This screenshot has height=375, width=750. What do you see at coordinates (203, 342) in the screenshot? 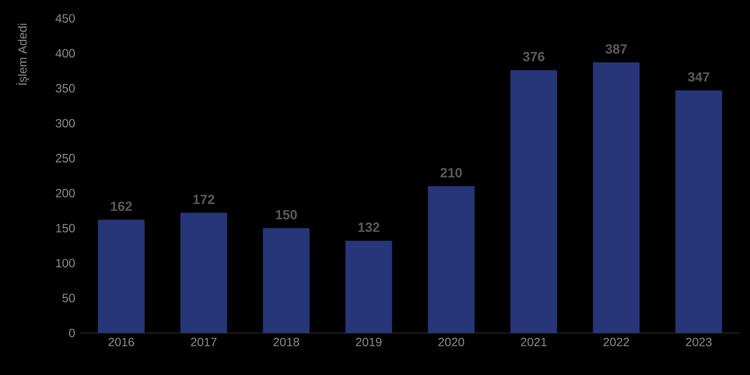
I see `x-tick-label: 2017` at bounding box center [203, 342].